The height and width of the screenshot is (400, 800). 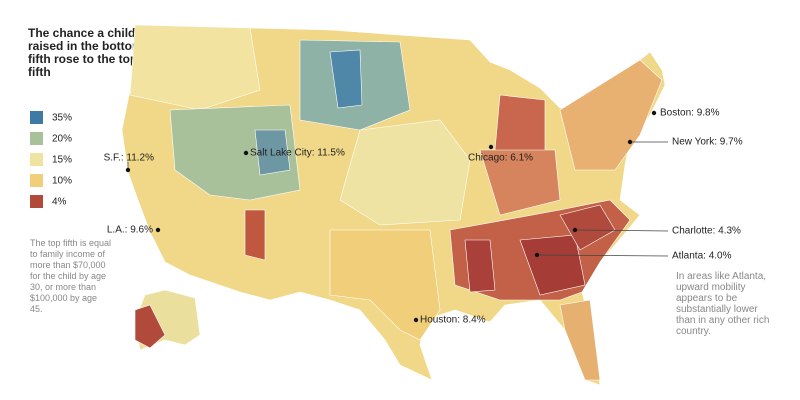 I want to click on city-label: S.F.: 11.2%, so click(x=129, y=158).